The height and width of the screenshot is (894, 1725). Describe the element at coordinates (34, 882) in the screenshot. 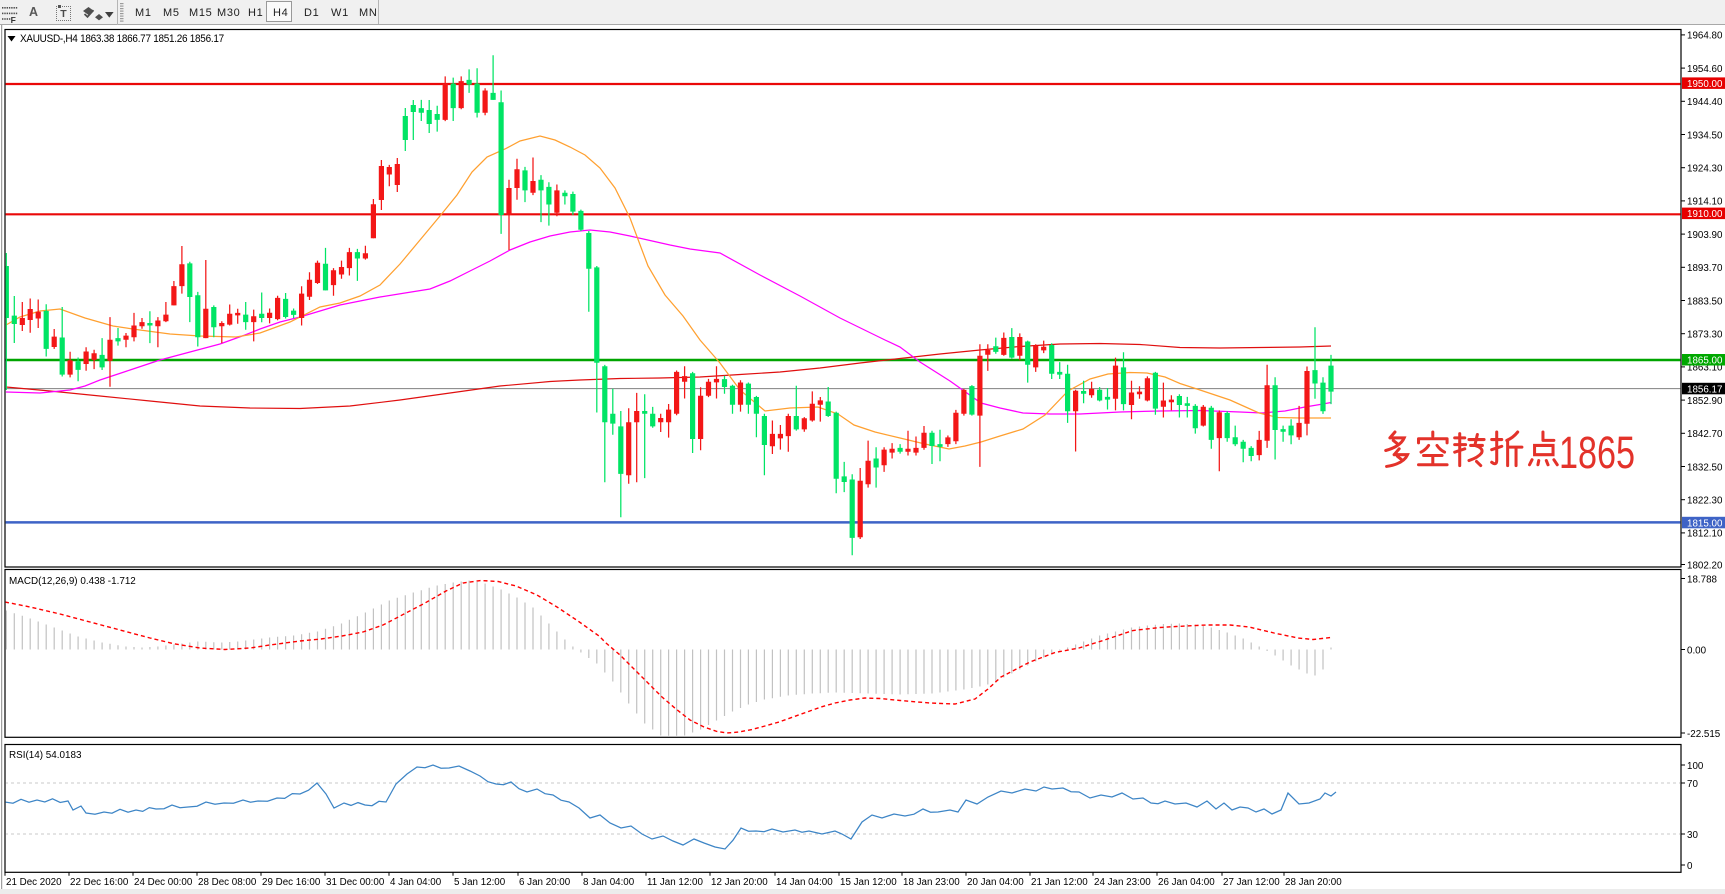

I see `svg-text: 21 Dec 2020` at that location.